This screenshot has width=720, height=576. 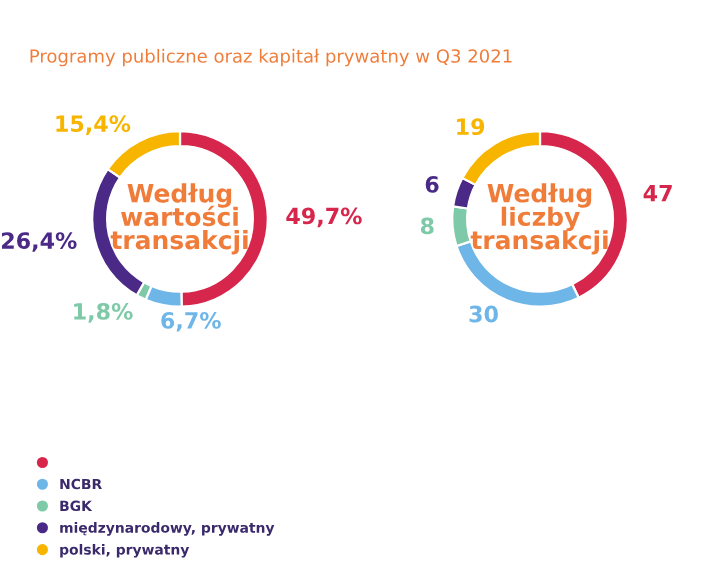 I want to click on data-label: 47, so click(x=657, y=193).